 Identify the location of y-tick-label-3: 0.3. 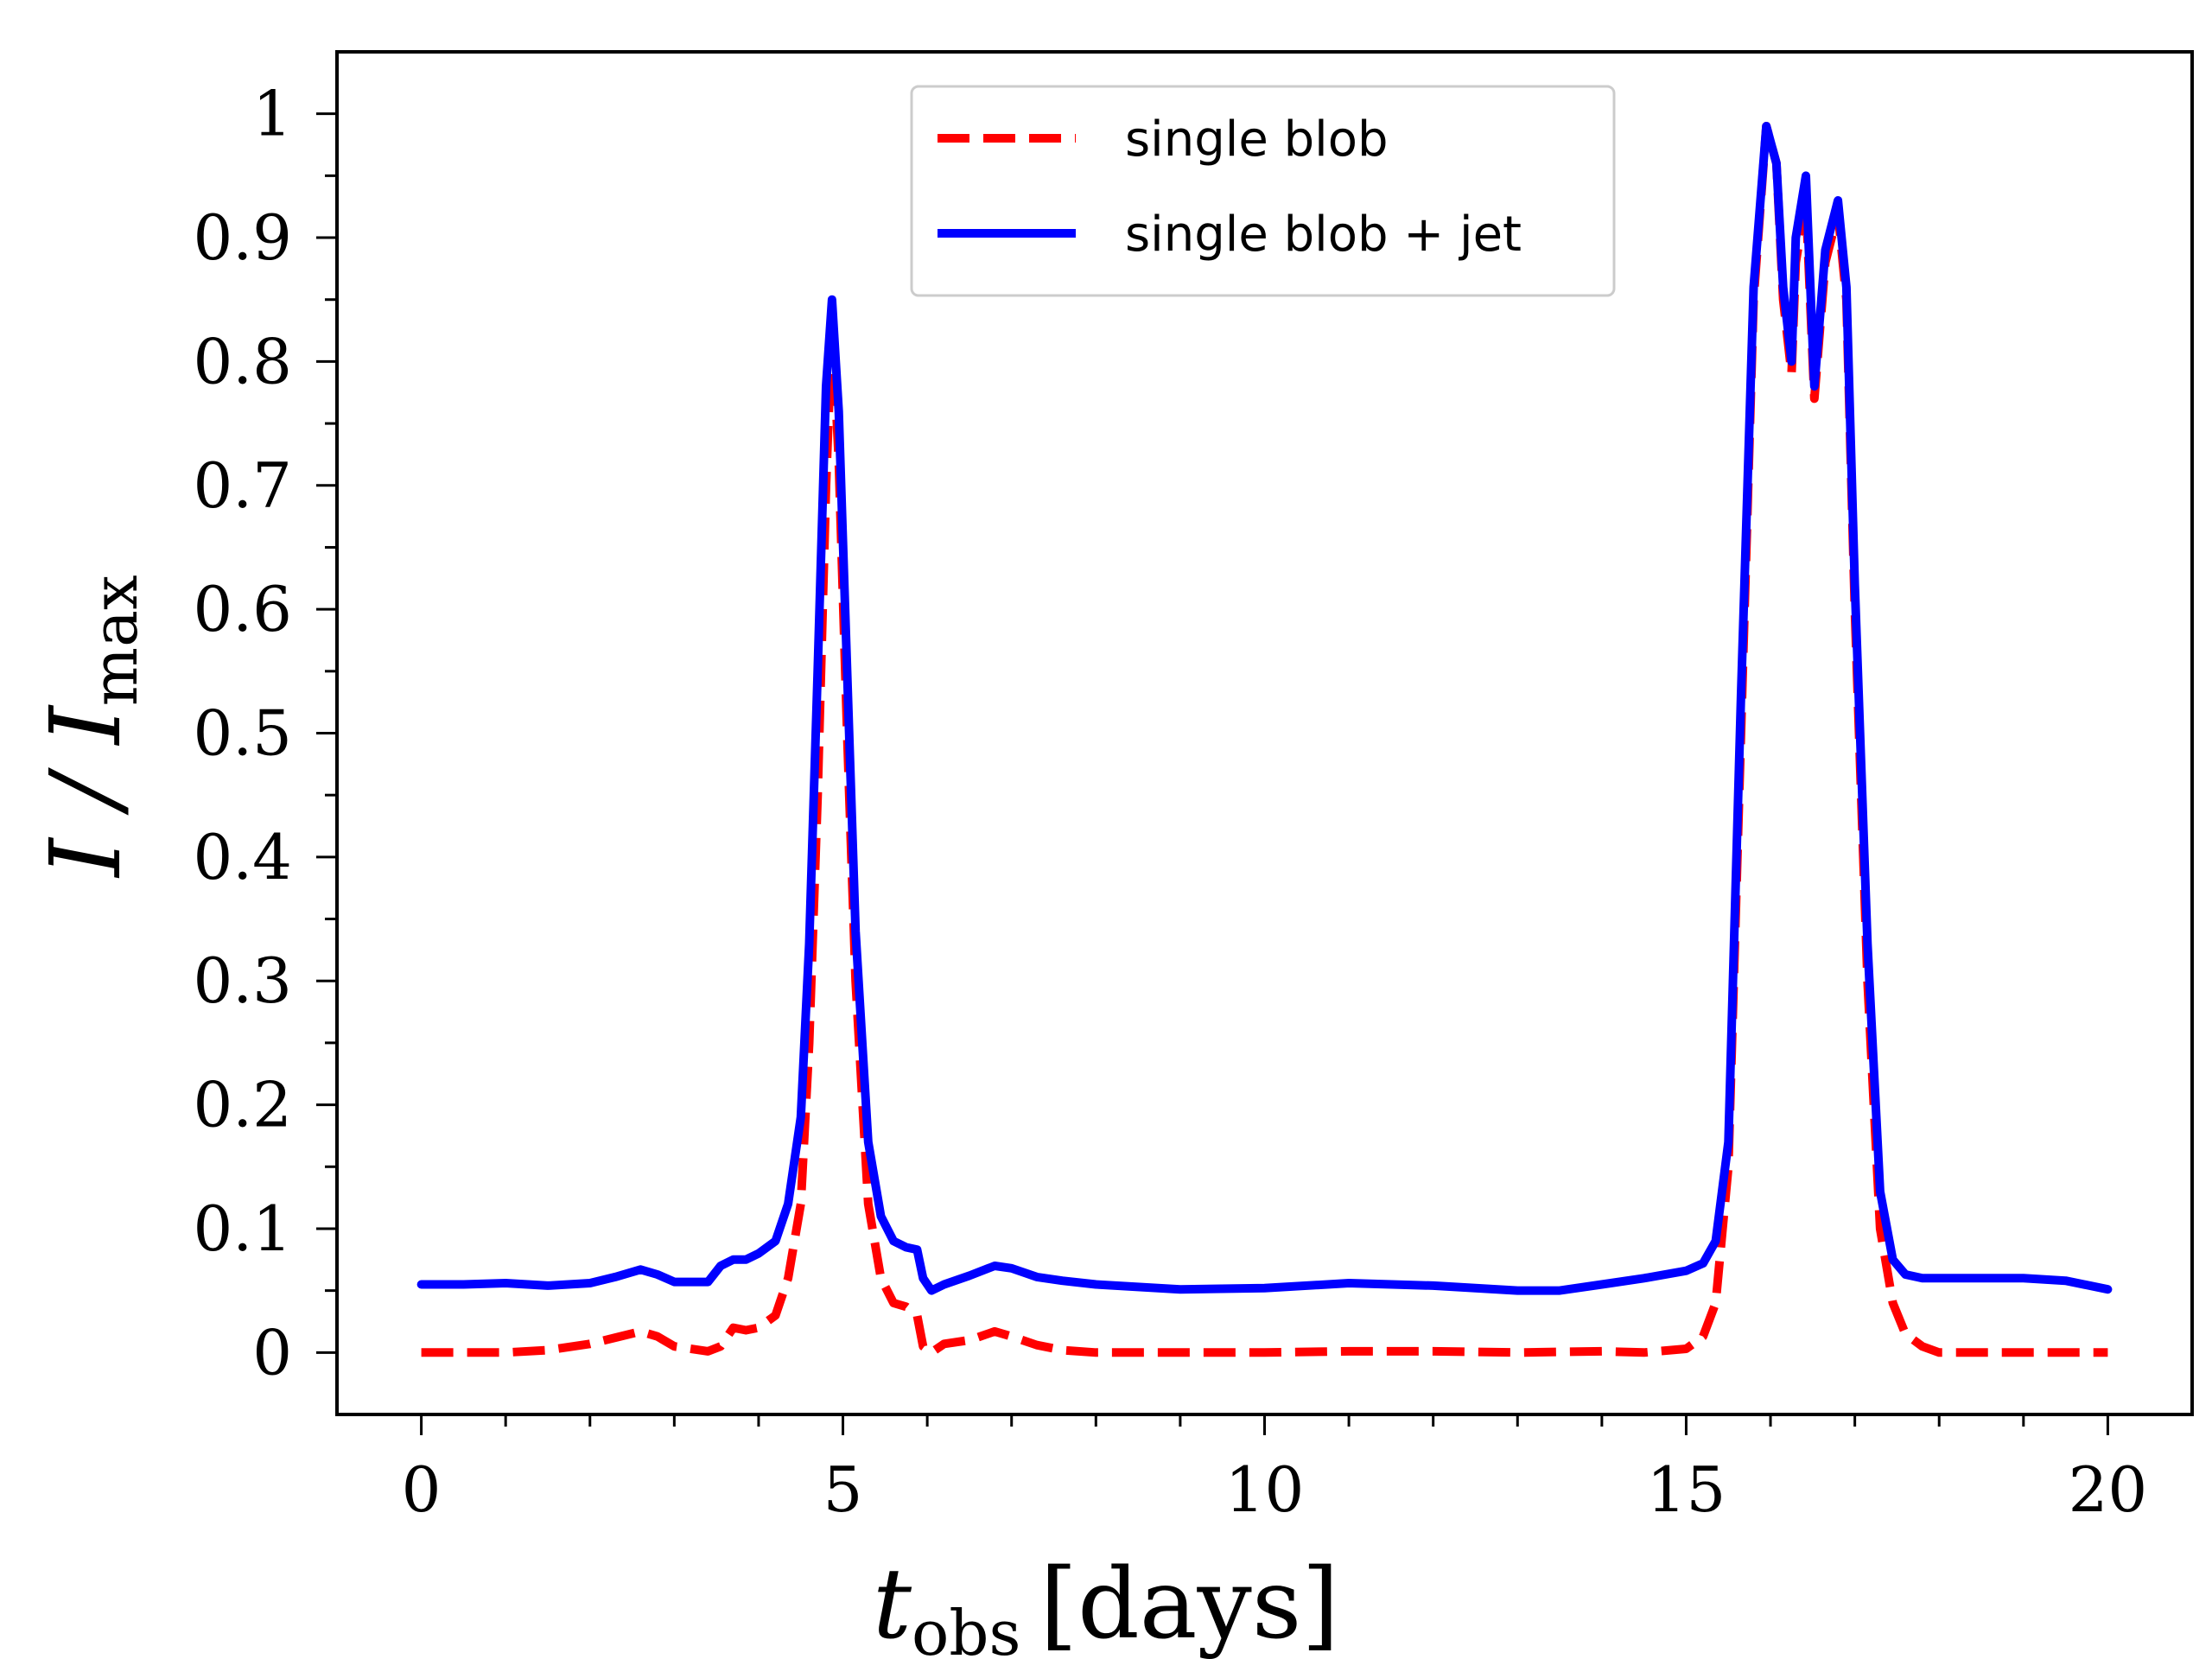
(242, 980).